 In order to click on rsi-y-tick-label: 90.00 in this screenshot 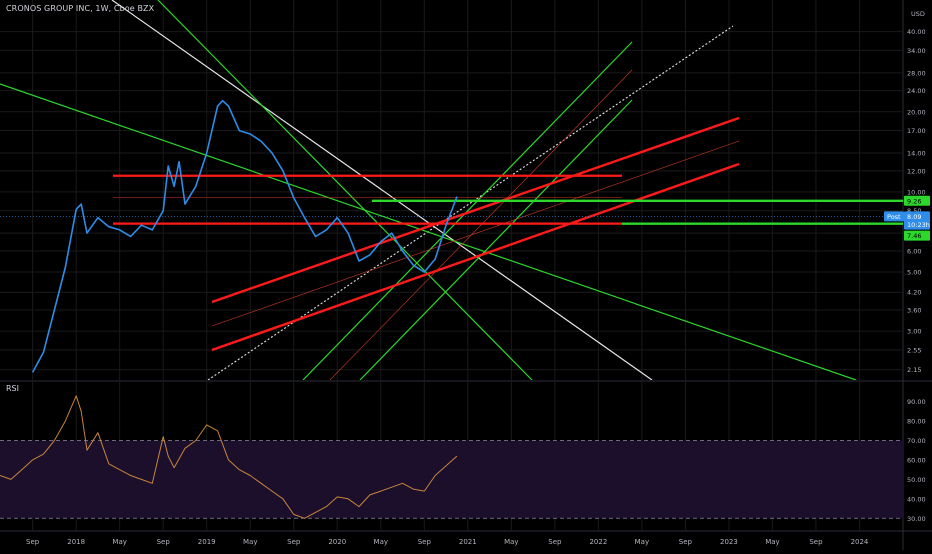, I will do `click(916, 402)`.